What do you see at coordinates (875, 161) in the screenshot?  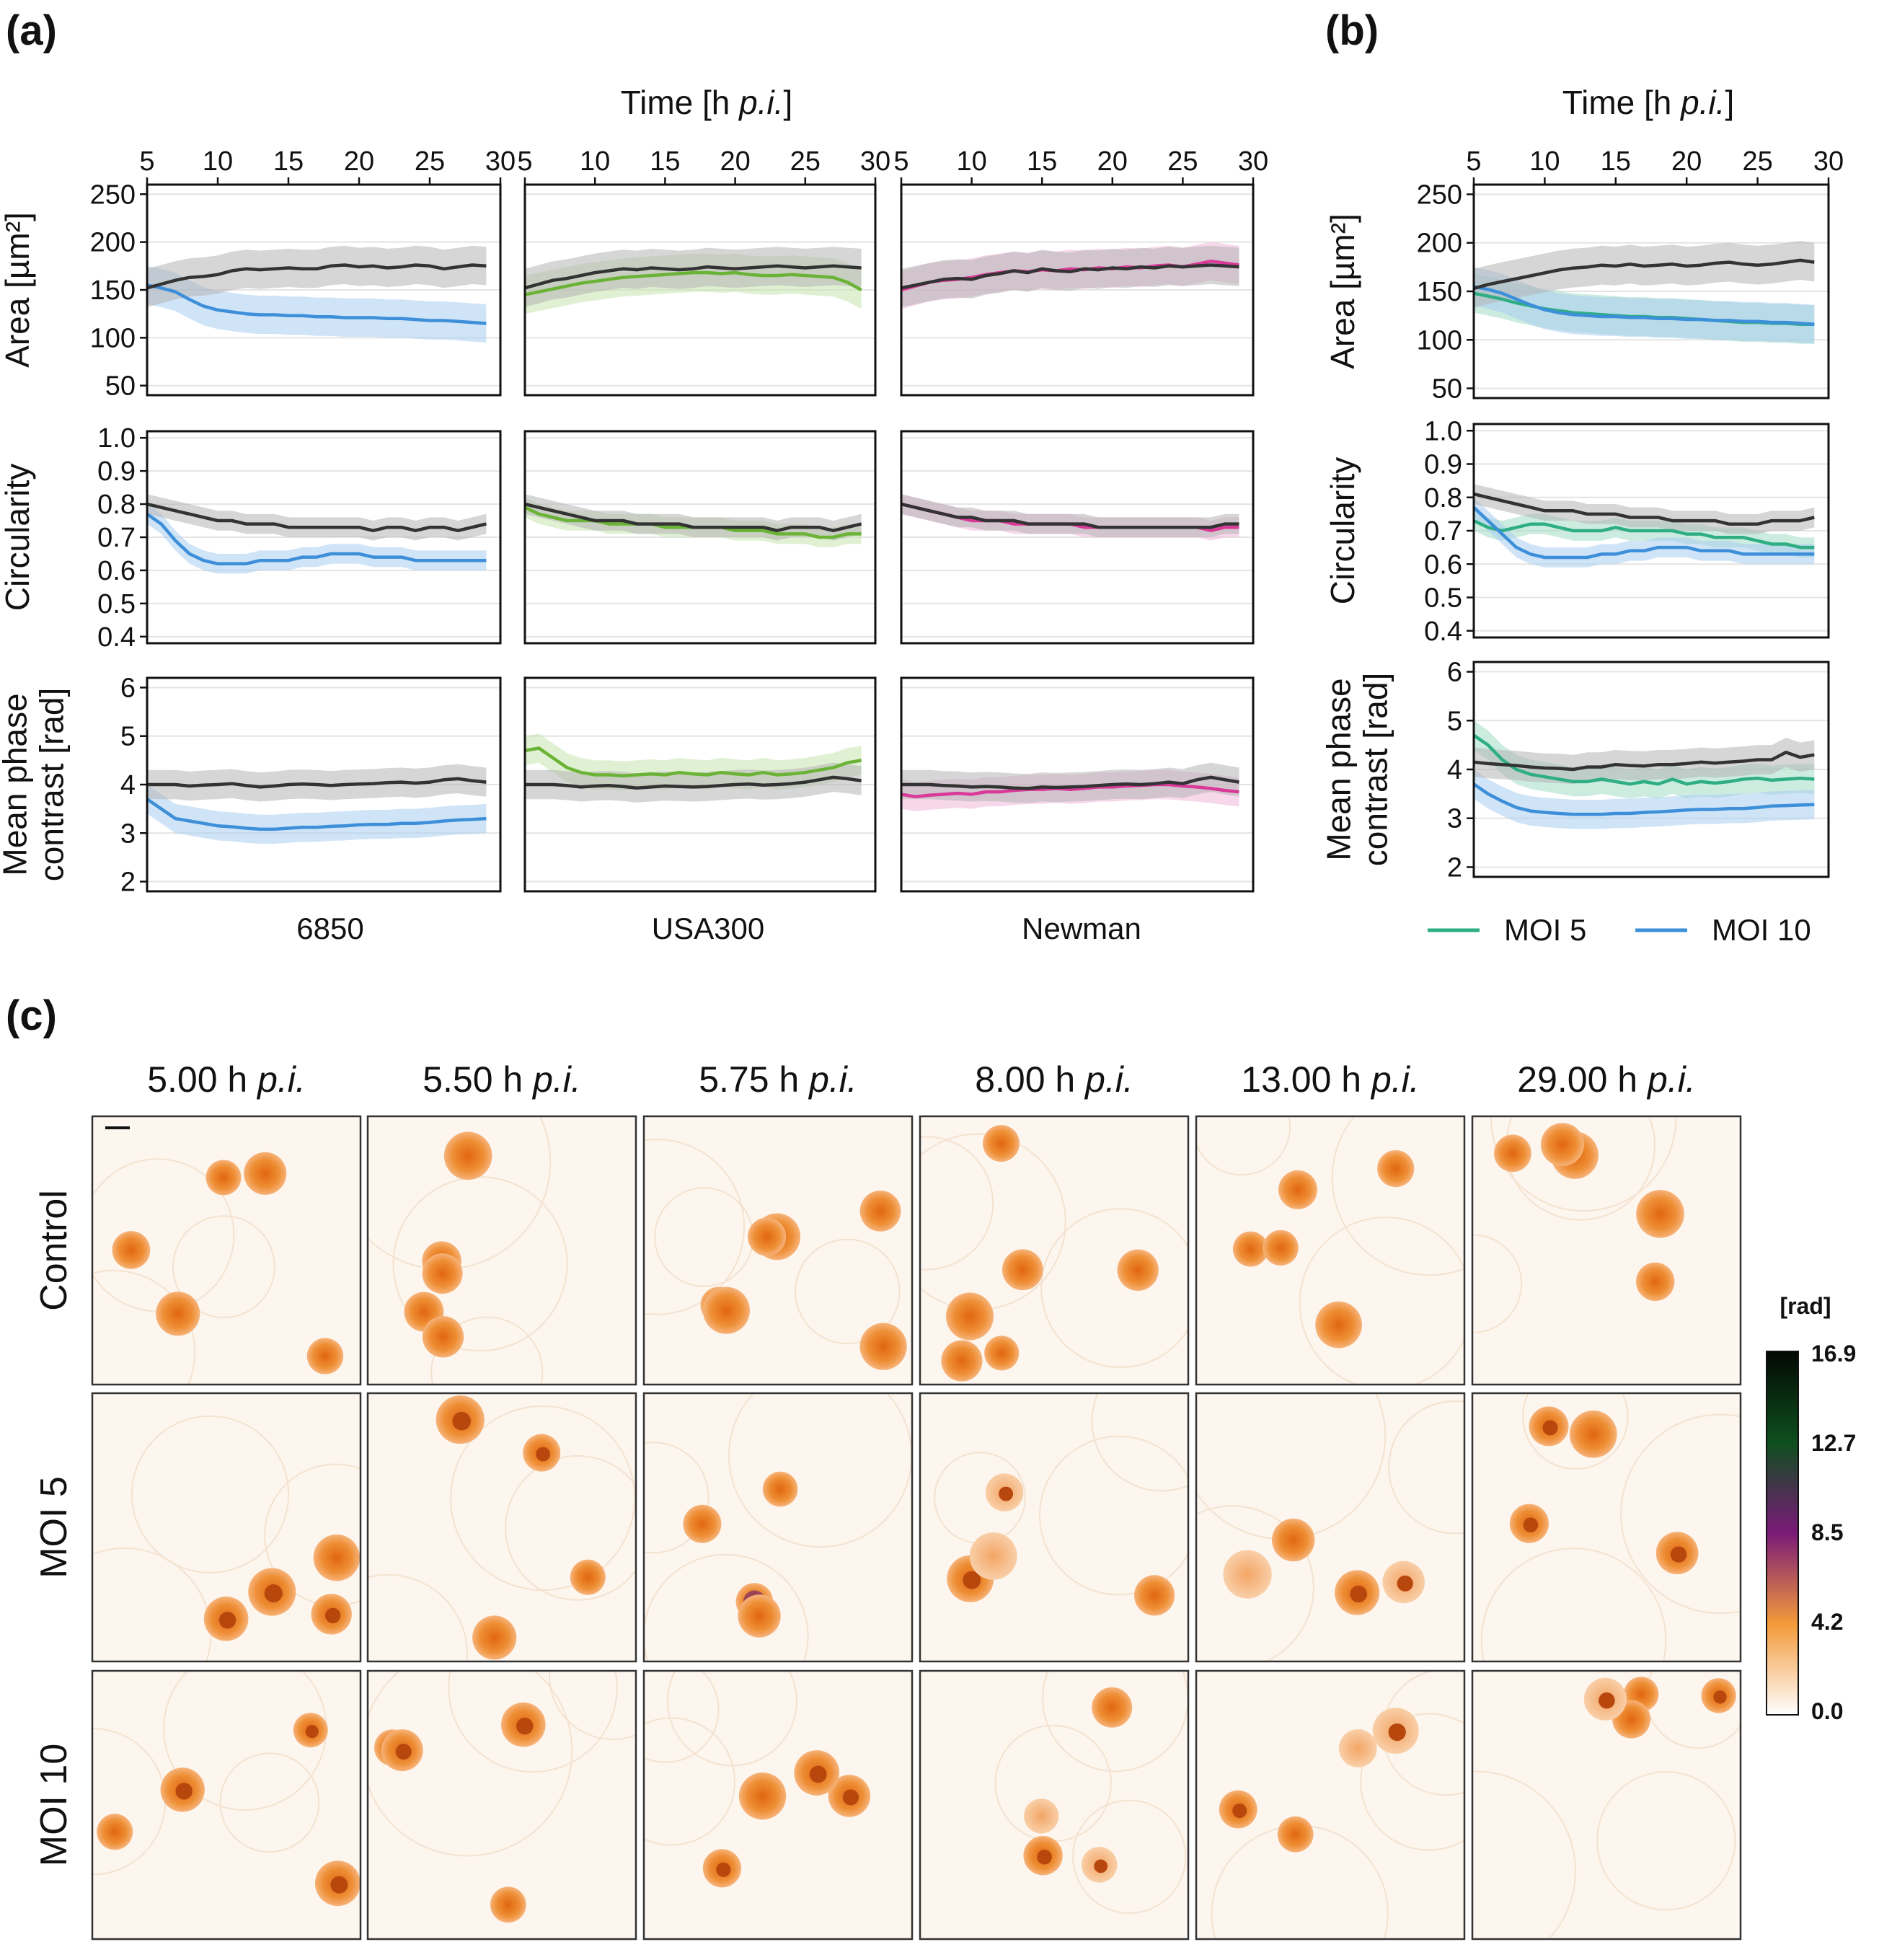 I see `a-usa300-area-xtick-label: 30` at bounding box center [875, 161].